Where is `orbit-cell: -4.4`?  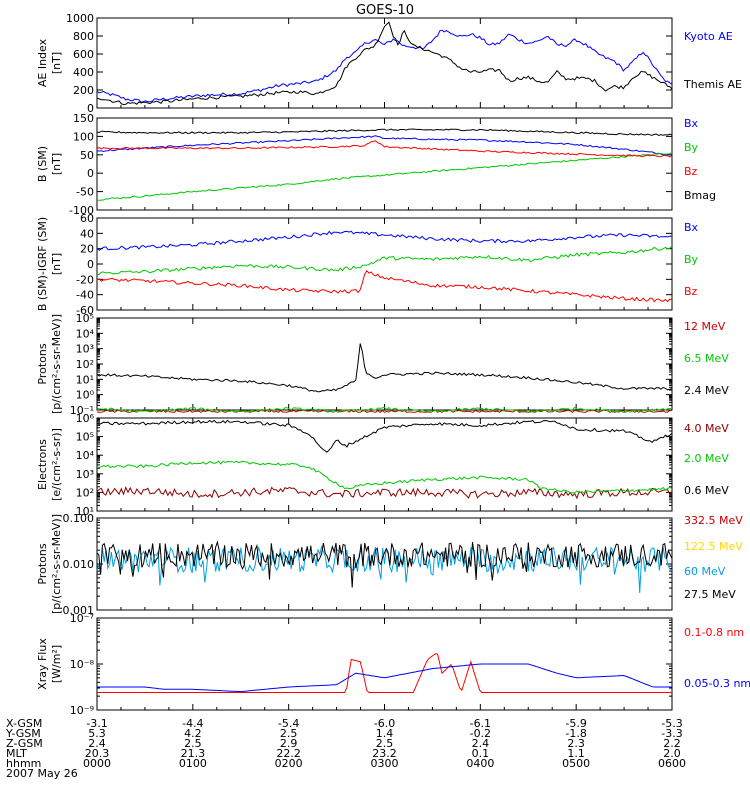 orbit-cell: -4.4 is located at coordinates (192, 723).